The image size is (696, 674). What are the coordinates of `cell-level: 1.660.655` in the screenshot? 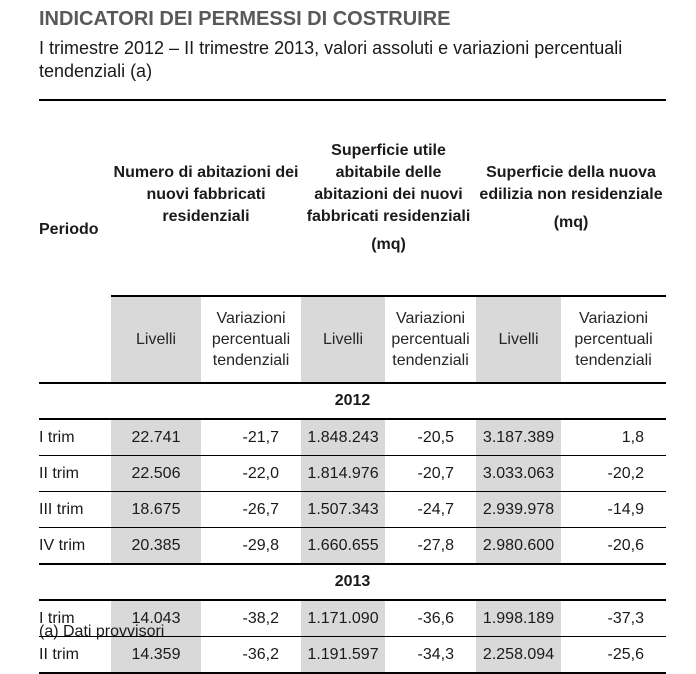 It's located at (343, 545).